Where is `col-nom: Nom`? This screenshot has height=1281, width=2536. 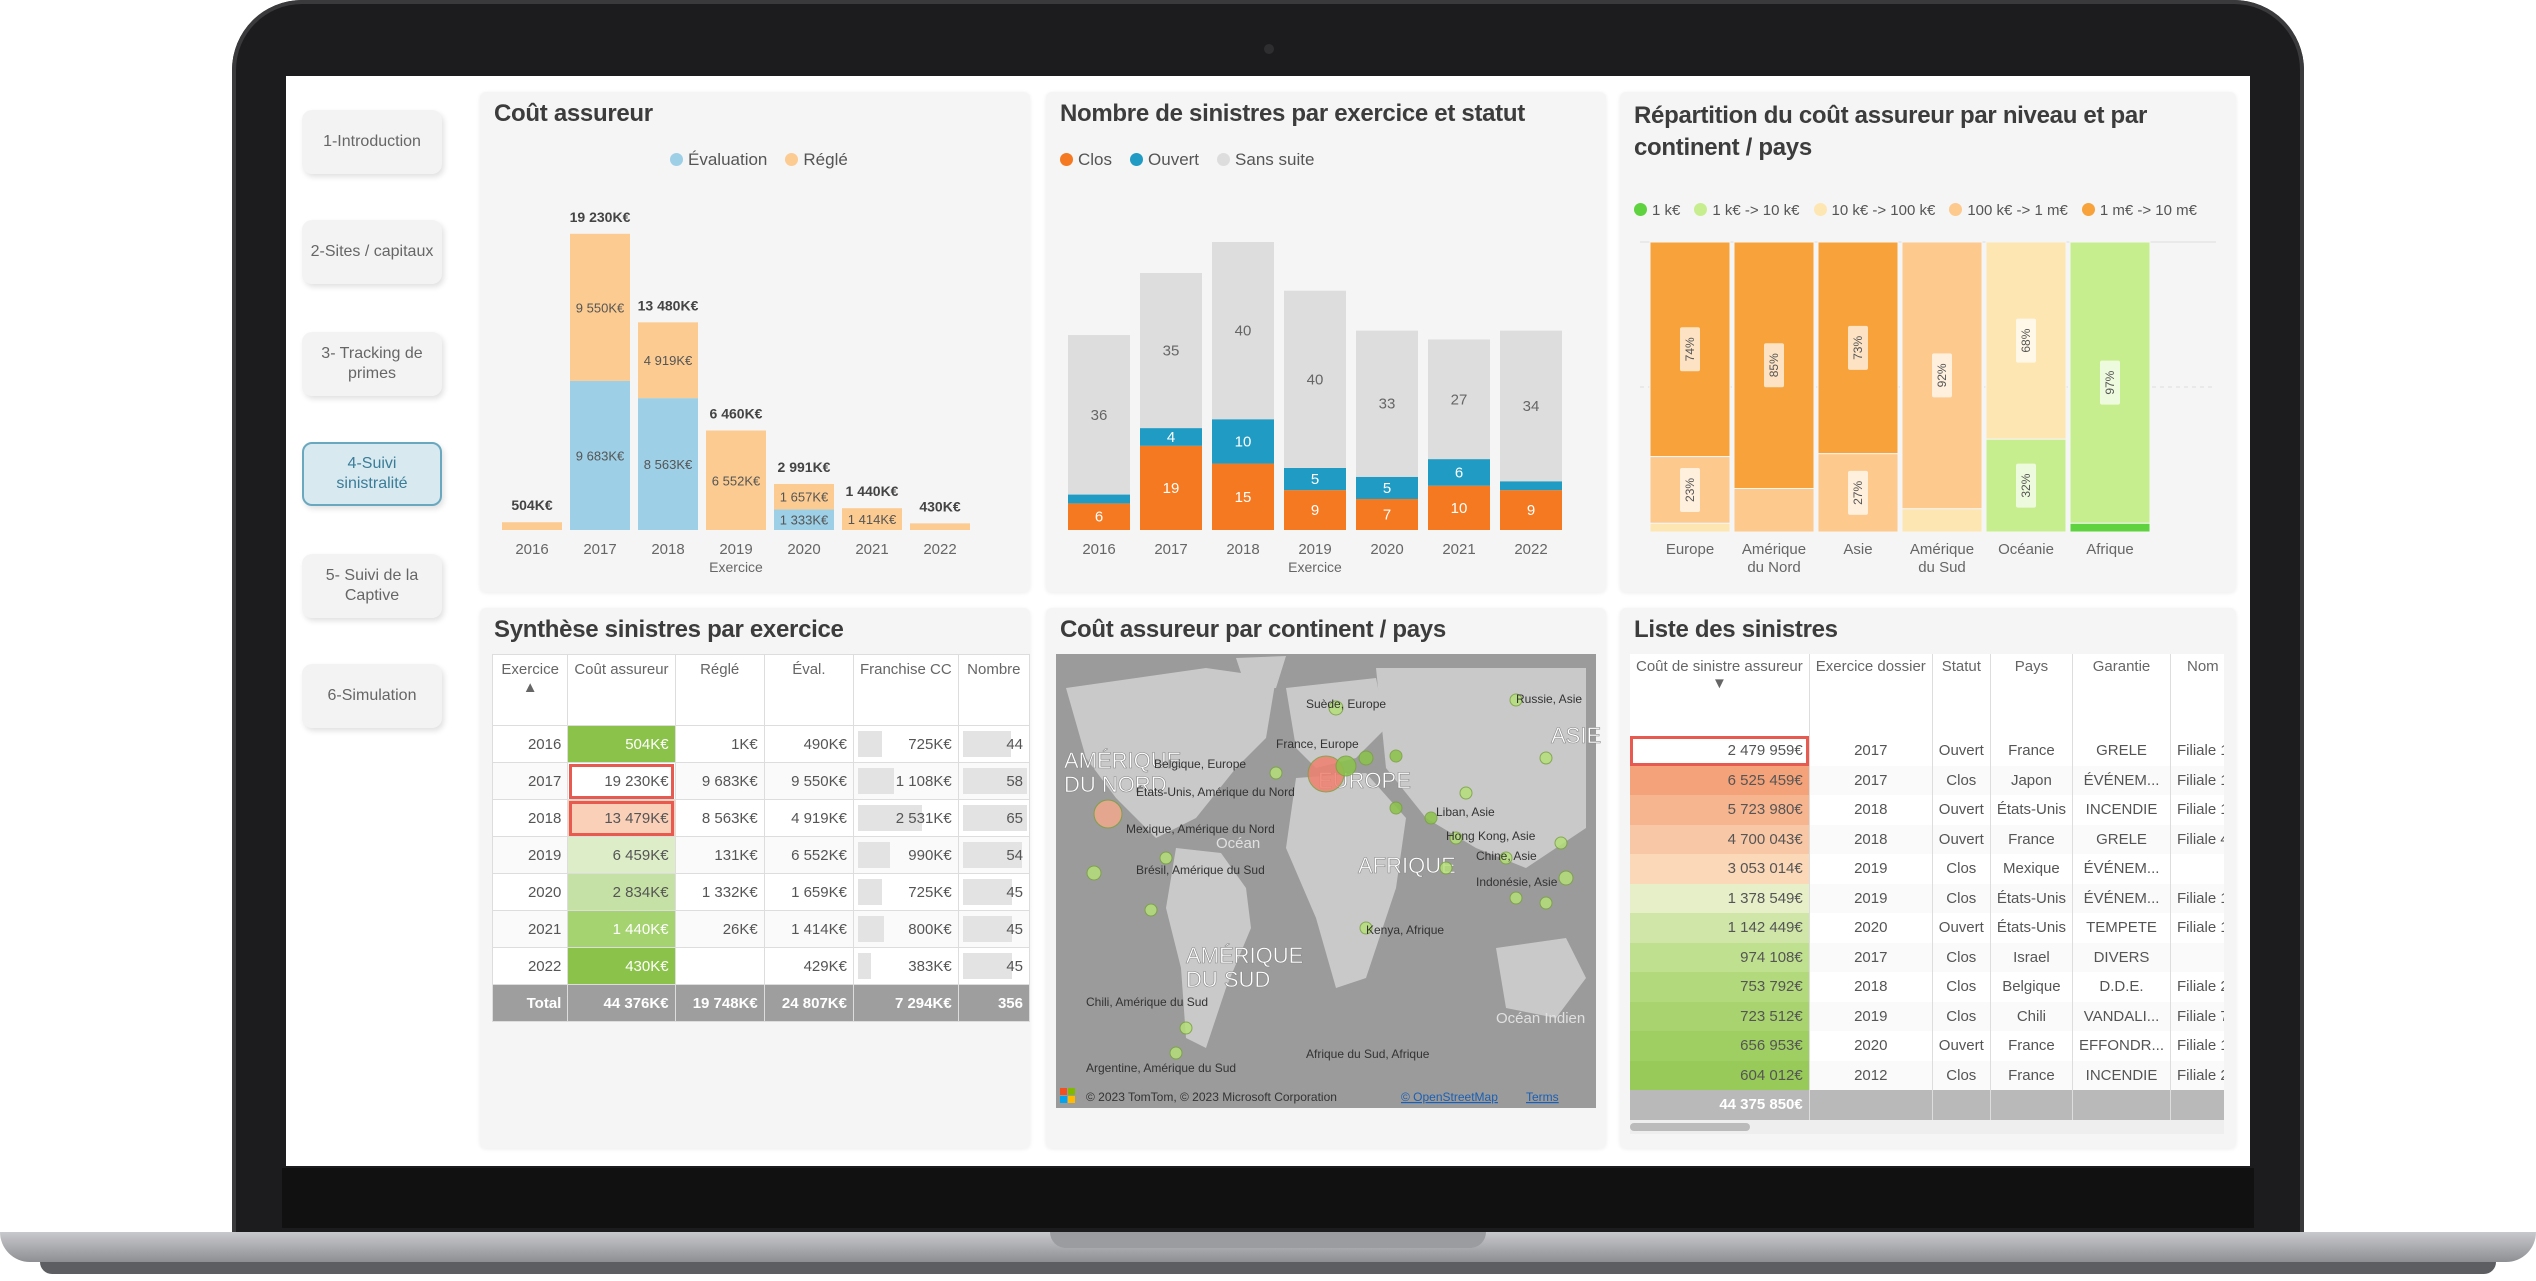
col-nom: Nom is located at coordinates (2197, 695).